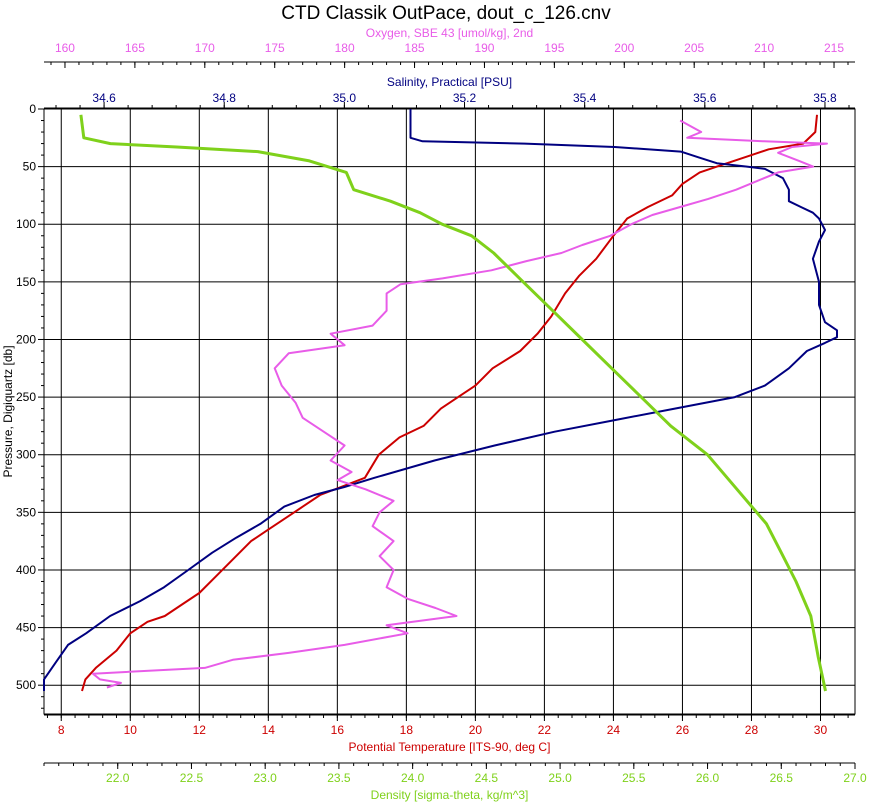 This screenshot has height=802, width=880. I want to click on pressure-axis-title: Pressure, Digiquartz [db], so click(8, 411).